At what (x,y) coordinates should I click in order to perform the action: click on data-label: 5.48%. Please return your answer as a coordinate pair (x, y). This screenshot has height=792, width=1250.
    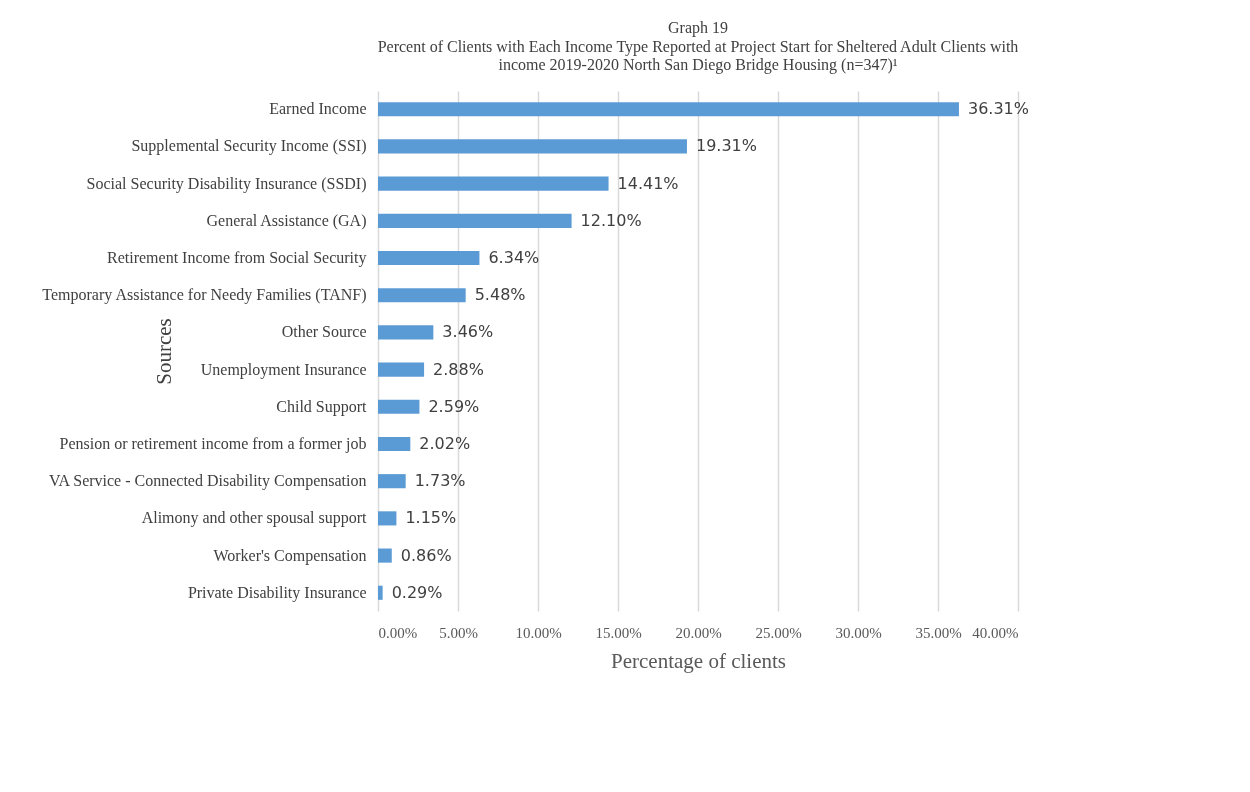
    Looking at the image, I should click on (500, 295).